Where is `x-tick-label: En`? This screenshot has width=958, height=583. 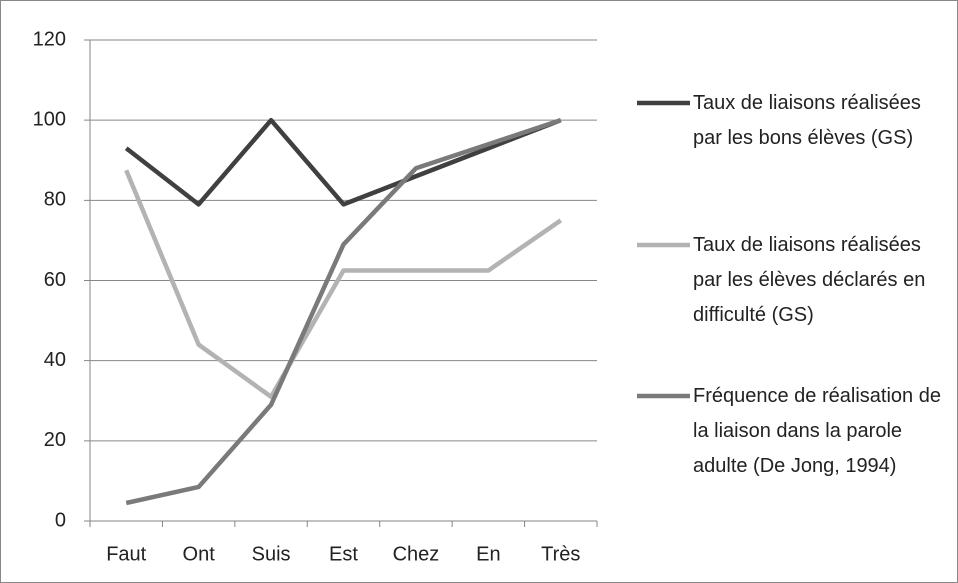 x-tick-label: En is located at coordinates (488, 554).